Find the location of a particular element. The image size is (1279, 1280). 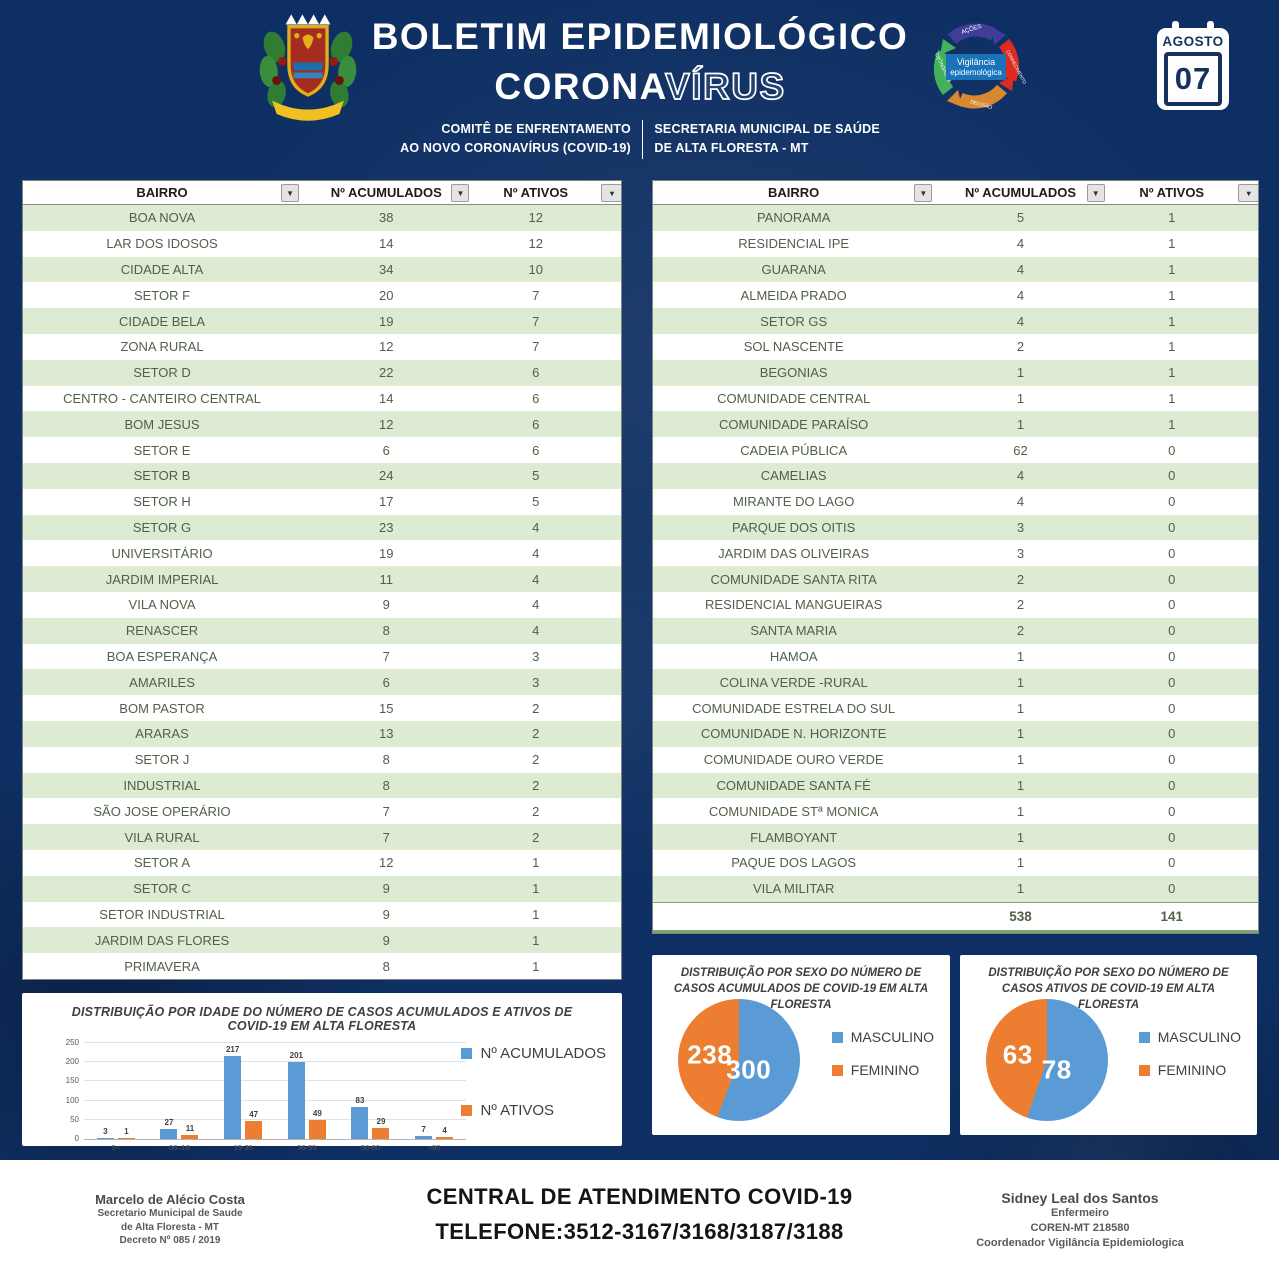

cell-bairro: SANTA MARIA is located at coordinates (793, 631).